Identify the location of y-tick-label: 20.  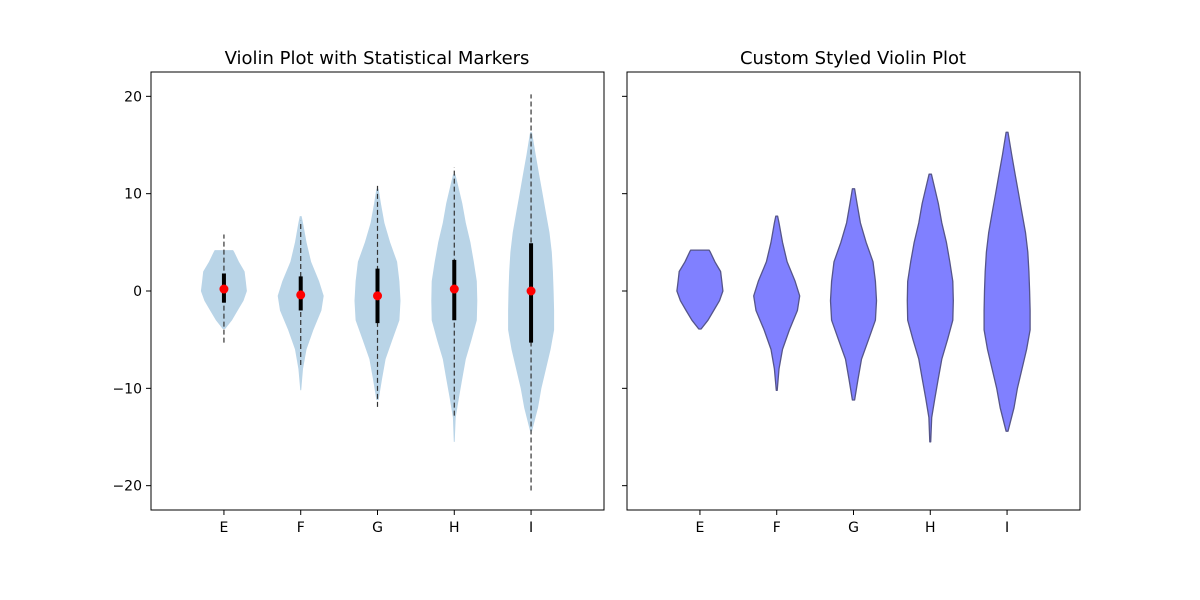
(133, 97).